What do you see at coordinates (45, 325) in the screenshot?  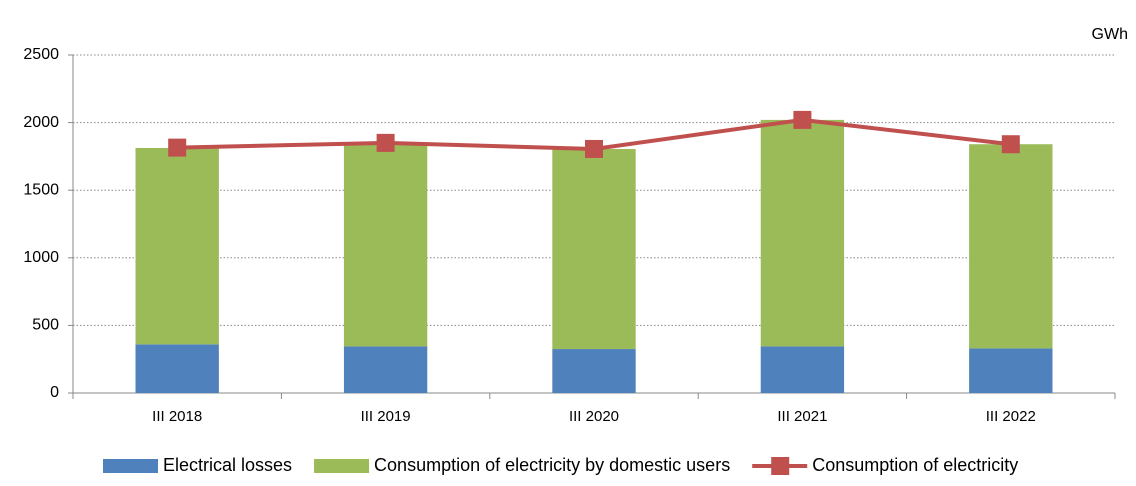 I see `y-tick-label: 500` at bounding box center [45, 325].